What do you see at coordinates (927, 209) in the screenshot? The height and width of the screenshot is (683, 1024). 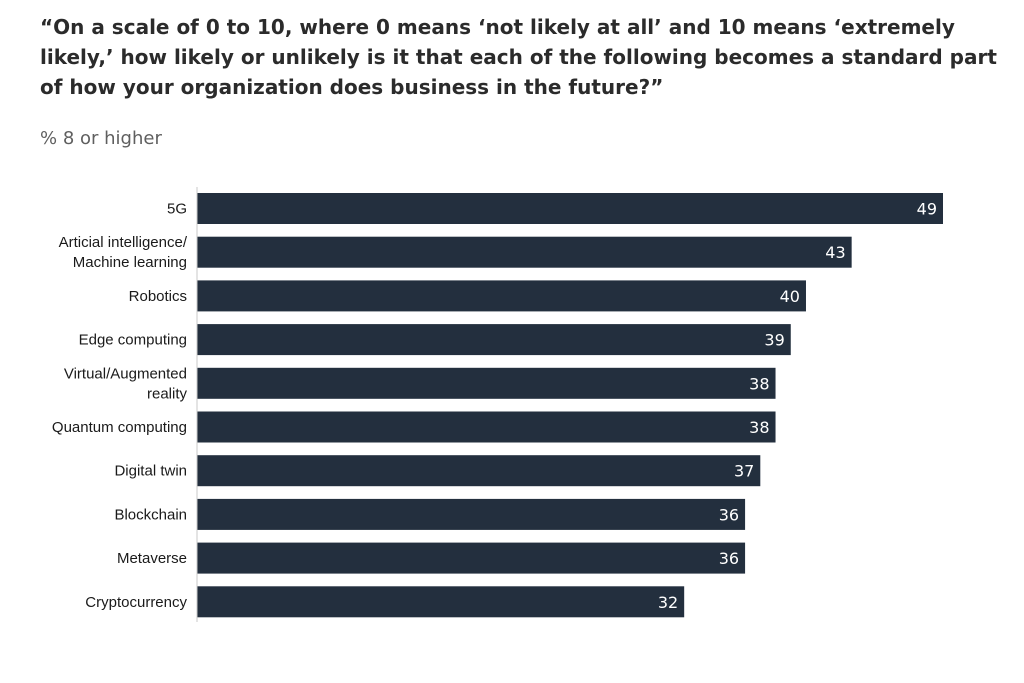 I see `bar-value-label: 49` at bounding box center [927, 209].